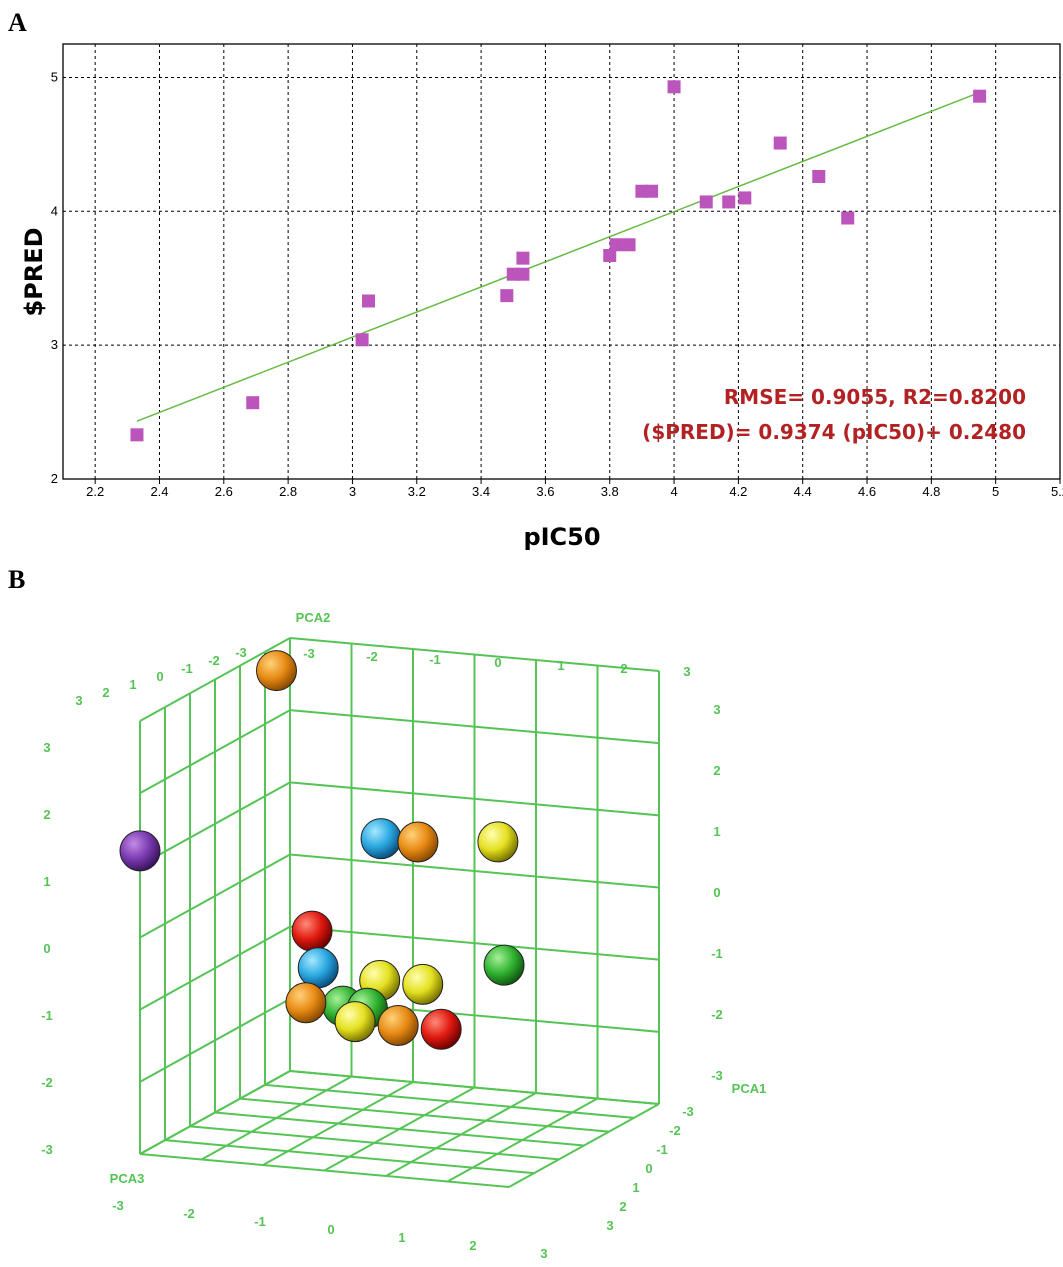  Describe the element at coordinates (54, 344) in the screenshot. I see `y-tick-label: 3` at that location.